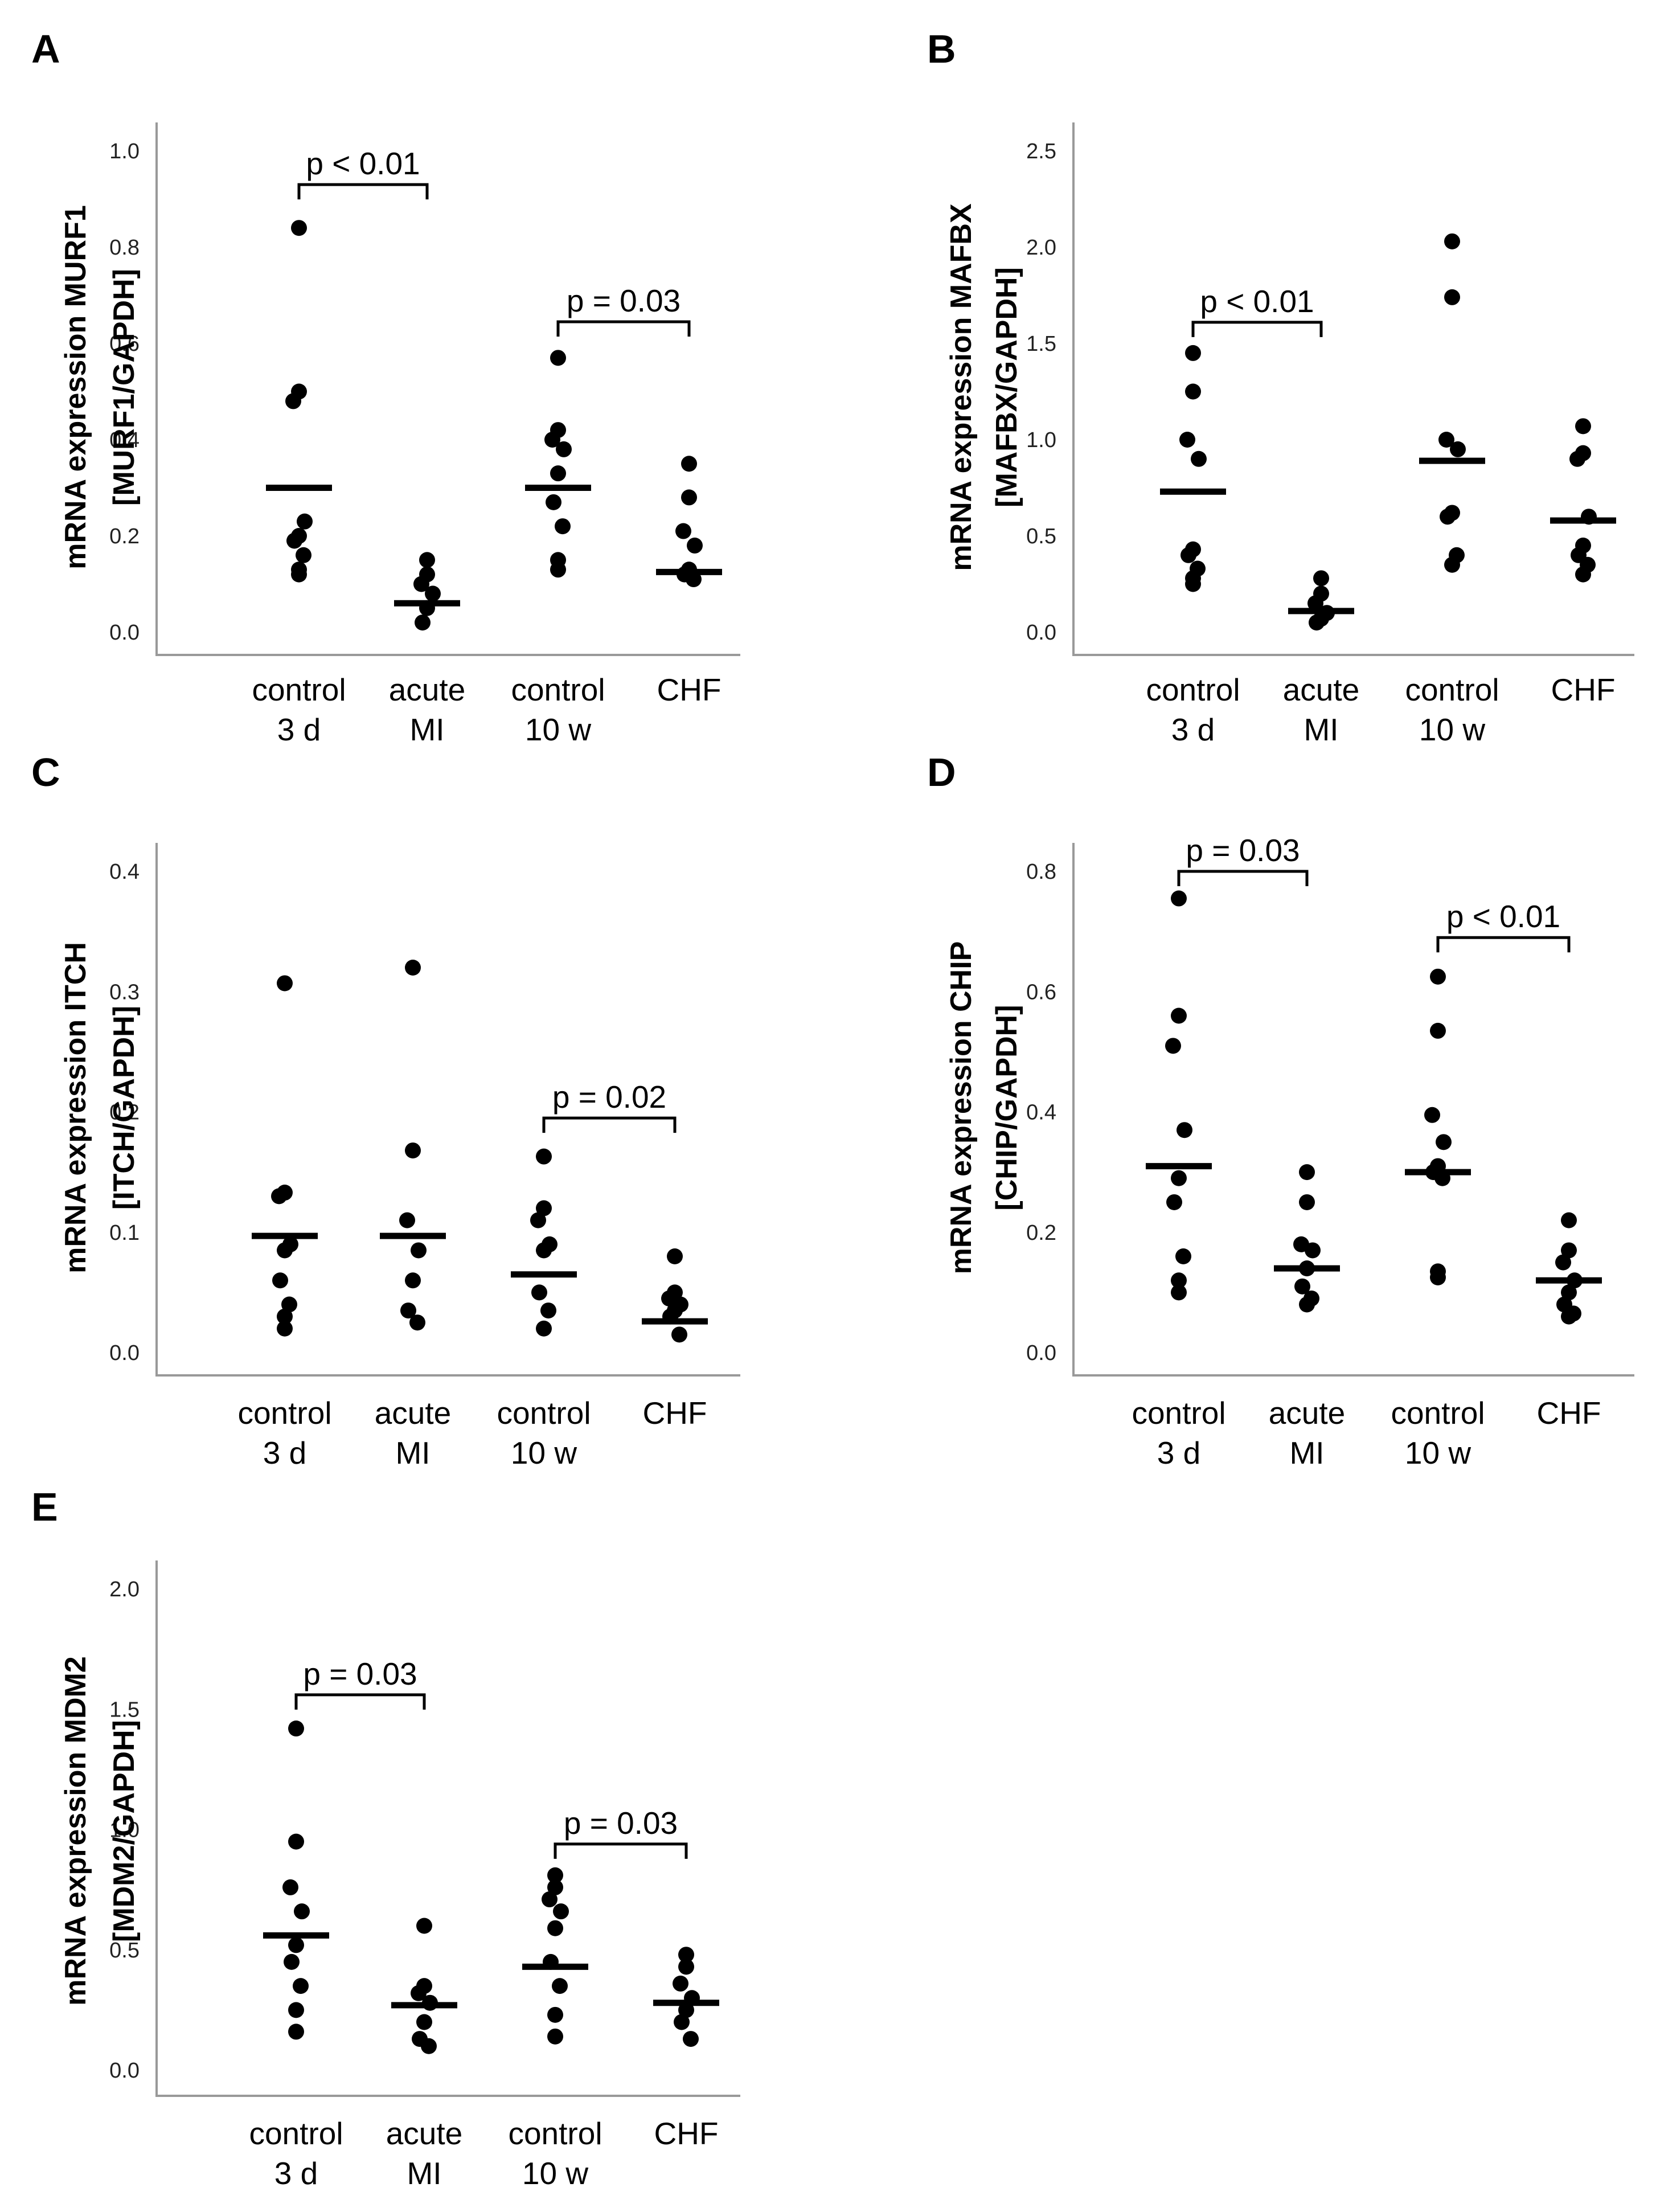  What do you see at coordinates (45, 49) in the screenshot?
I see `panel-letter: A` at bounding box center [45, 49].